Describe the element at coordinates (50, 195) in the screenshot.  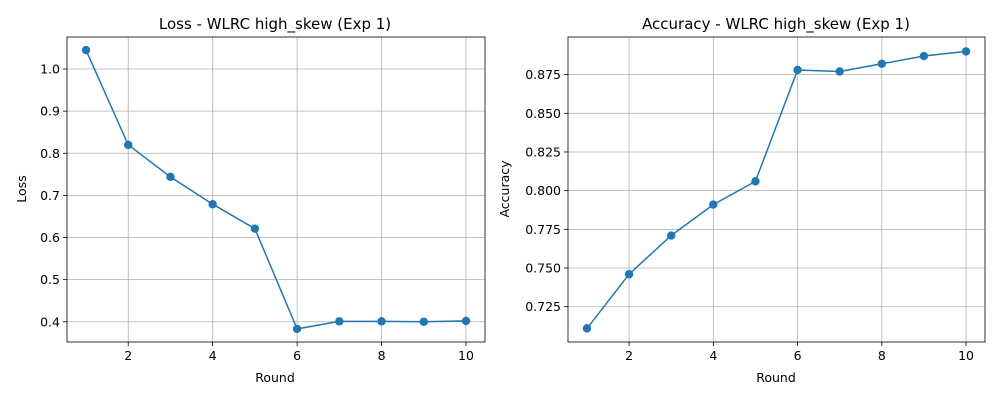
I see `y-tick-label: 0.7` at that location.